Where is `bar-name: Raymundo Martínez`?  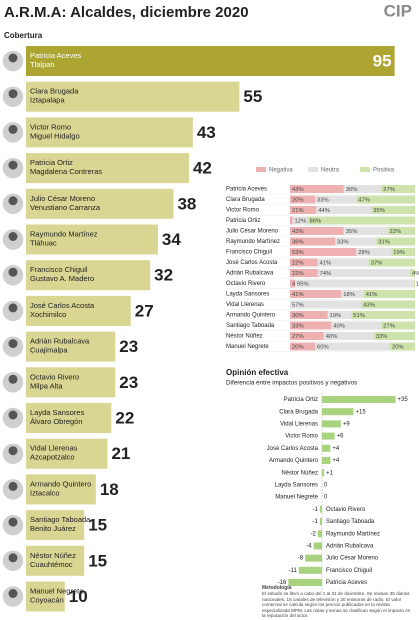 bar-name: Raymundo Martínez is located at coordinates (64, 233).